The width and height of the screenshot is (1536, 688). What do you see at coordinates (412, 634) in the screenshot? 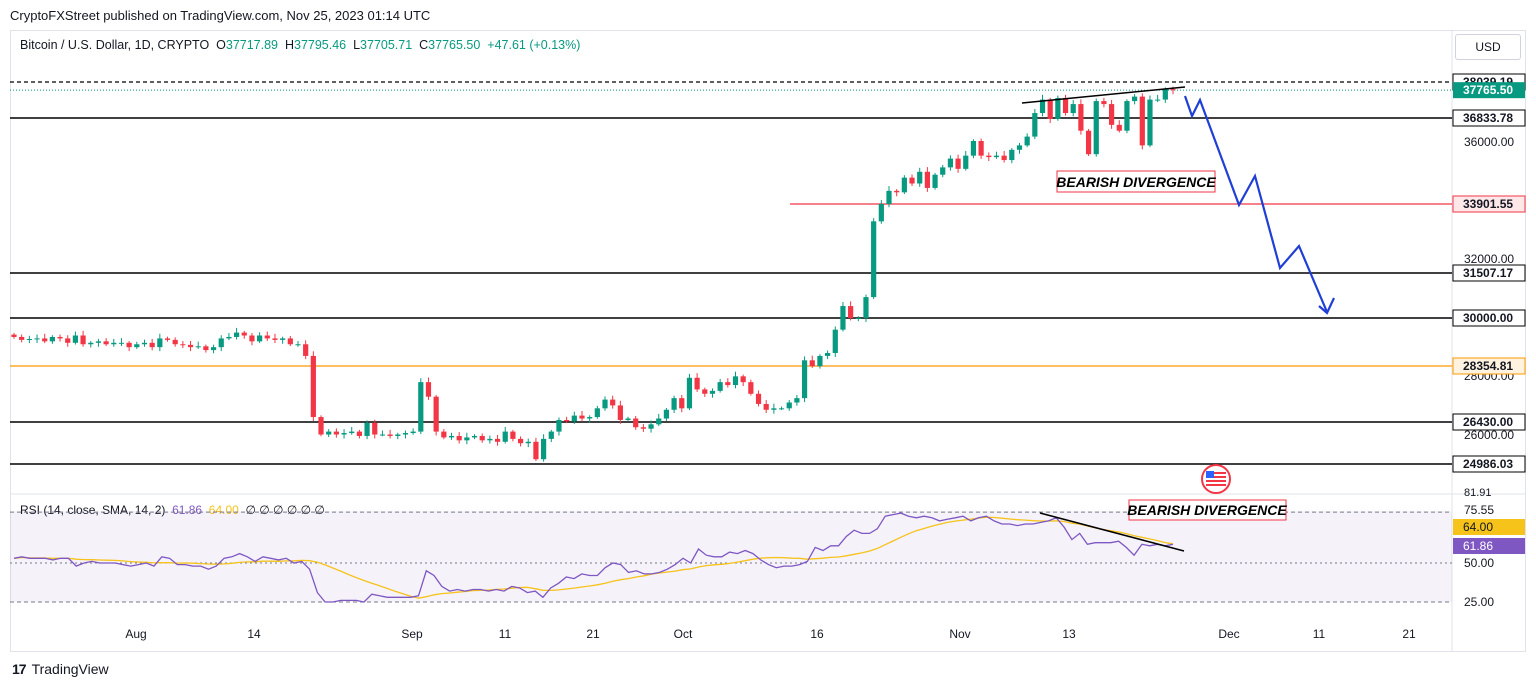
I see `time-tick-label: Sep` at bounding box center [412, 634].